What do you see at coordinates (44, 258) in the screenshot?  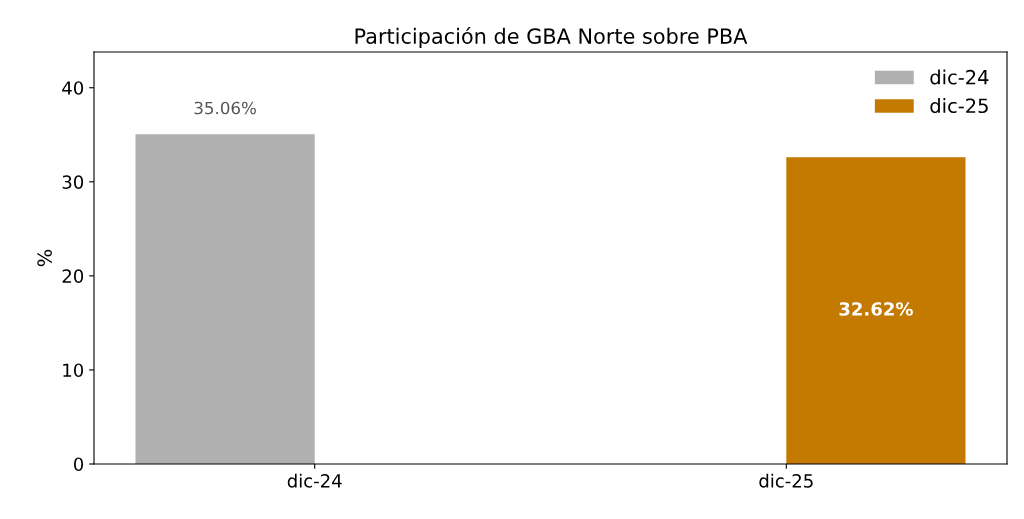 I see `y-axis-title: %` at bounding box center [44, 258].